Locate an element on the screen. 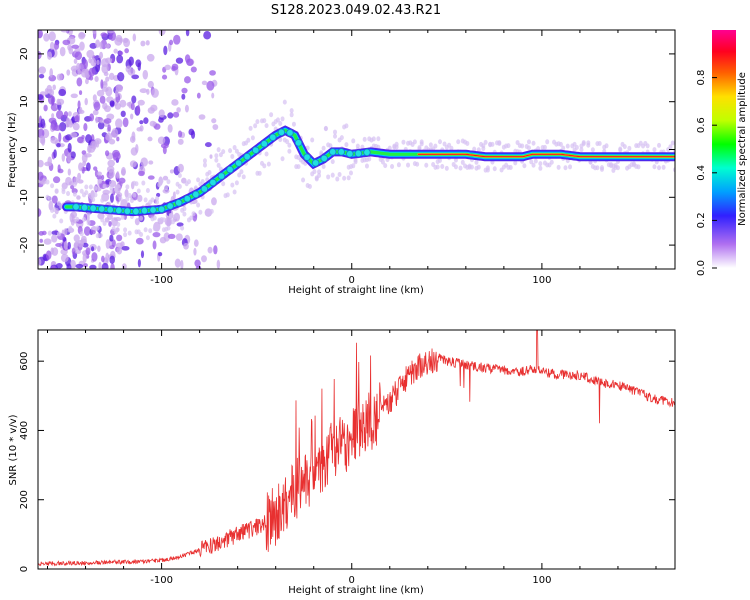  colorbar-tick-label: 0.2 is located at coordinates (701, 220).